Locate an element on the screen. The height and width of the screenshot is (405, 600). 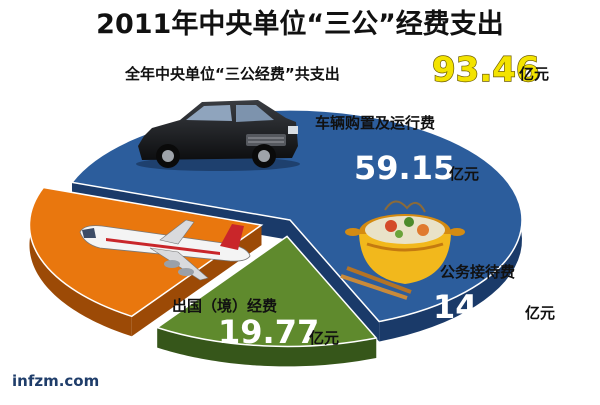
airplane-icon is located at coordinates (165, 250).